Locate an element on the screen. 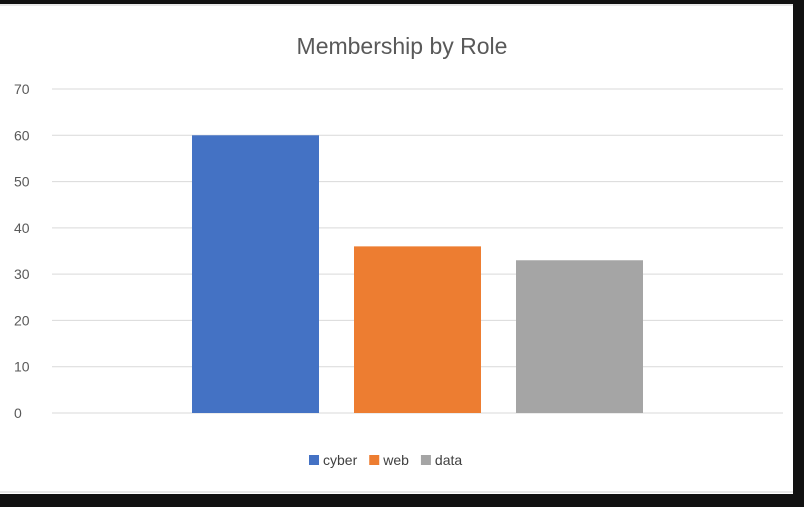  legend-swatch-cyber is located at coordinates (314, 460).